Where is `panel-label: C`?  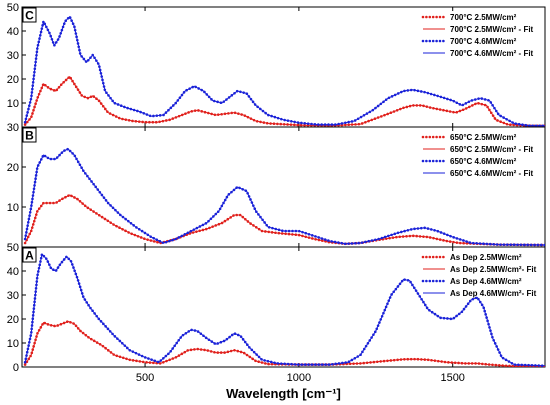
panel-label: C is located at coordinates (29, 15).